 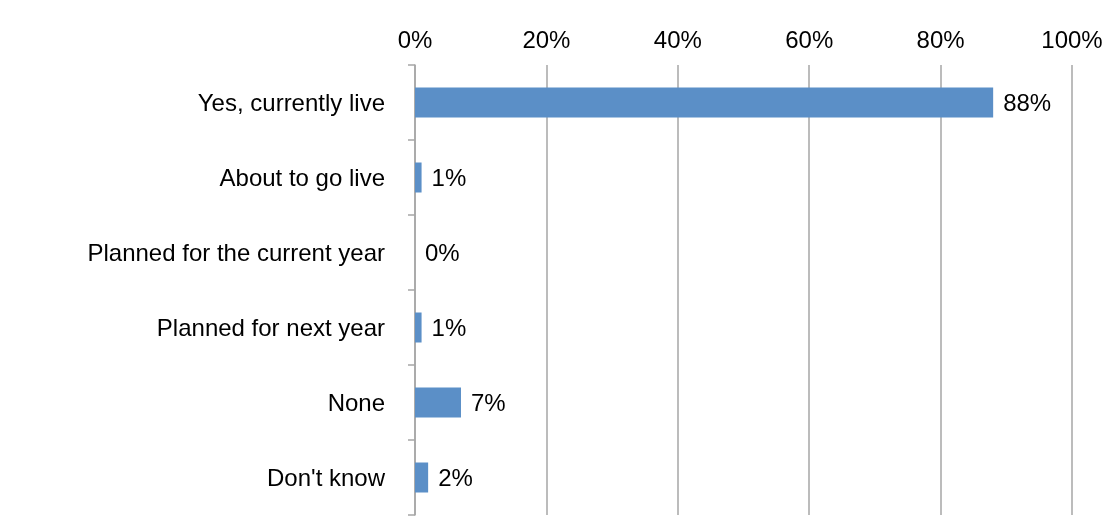 I want to click on data-label: 88%, so click(x=1027, y=102).